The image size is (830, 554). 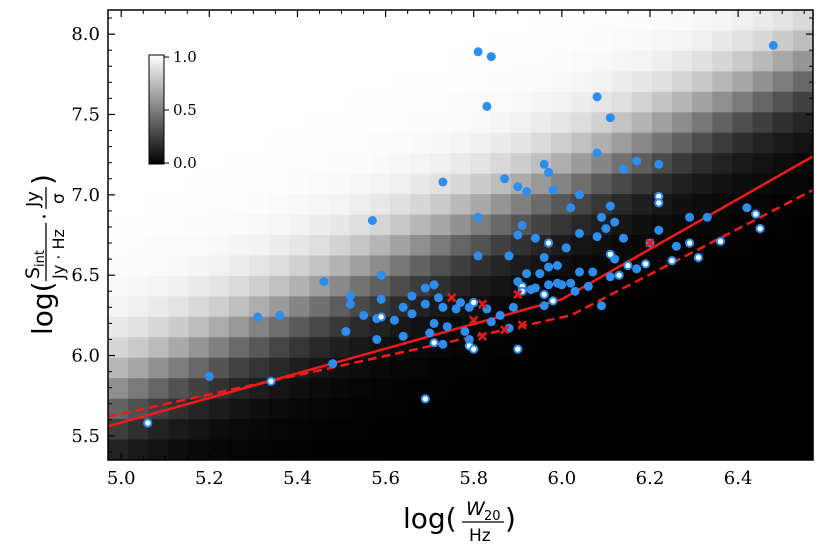 I want to click on y-tick-label: 5.5, so click(x=85, y=436).